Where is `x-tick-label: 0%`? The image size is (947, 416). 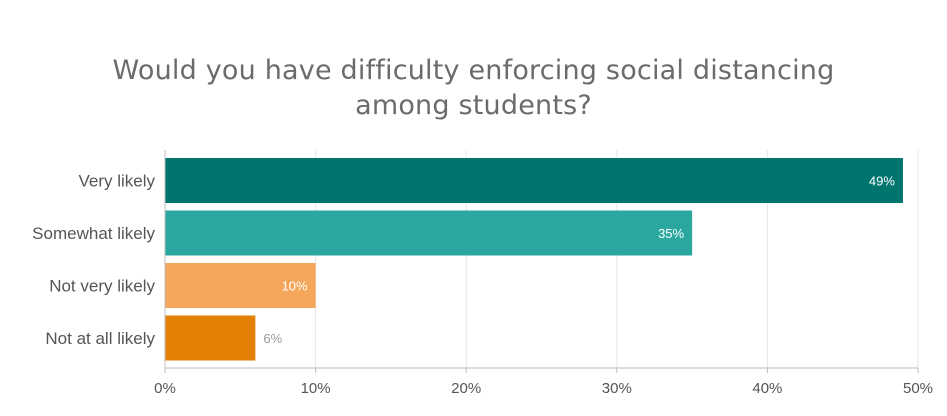 x-tick-label: 0% is located at coordinates (165, 388).